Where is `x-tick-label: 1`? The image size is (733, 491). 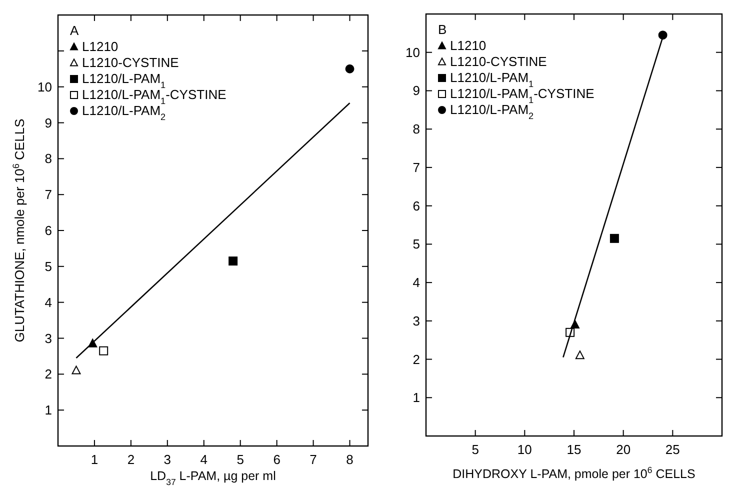
x-tick-label: 1 is located at coordinates (94, 459).